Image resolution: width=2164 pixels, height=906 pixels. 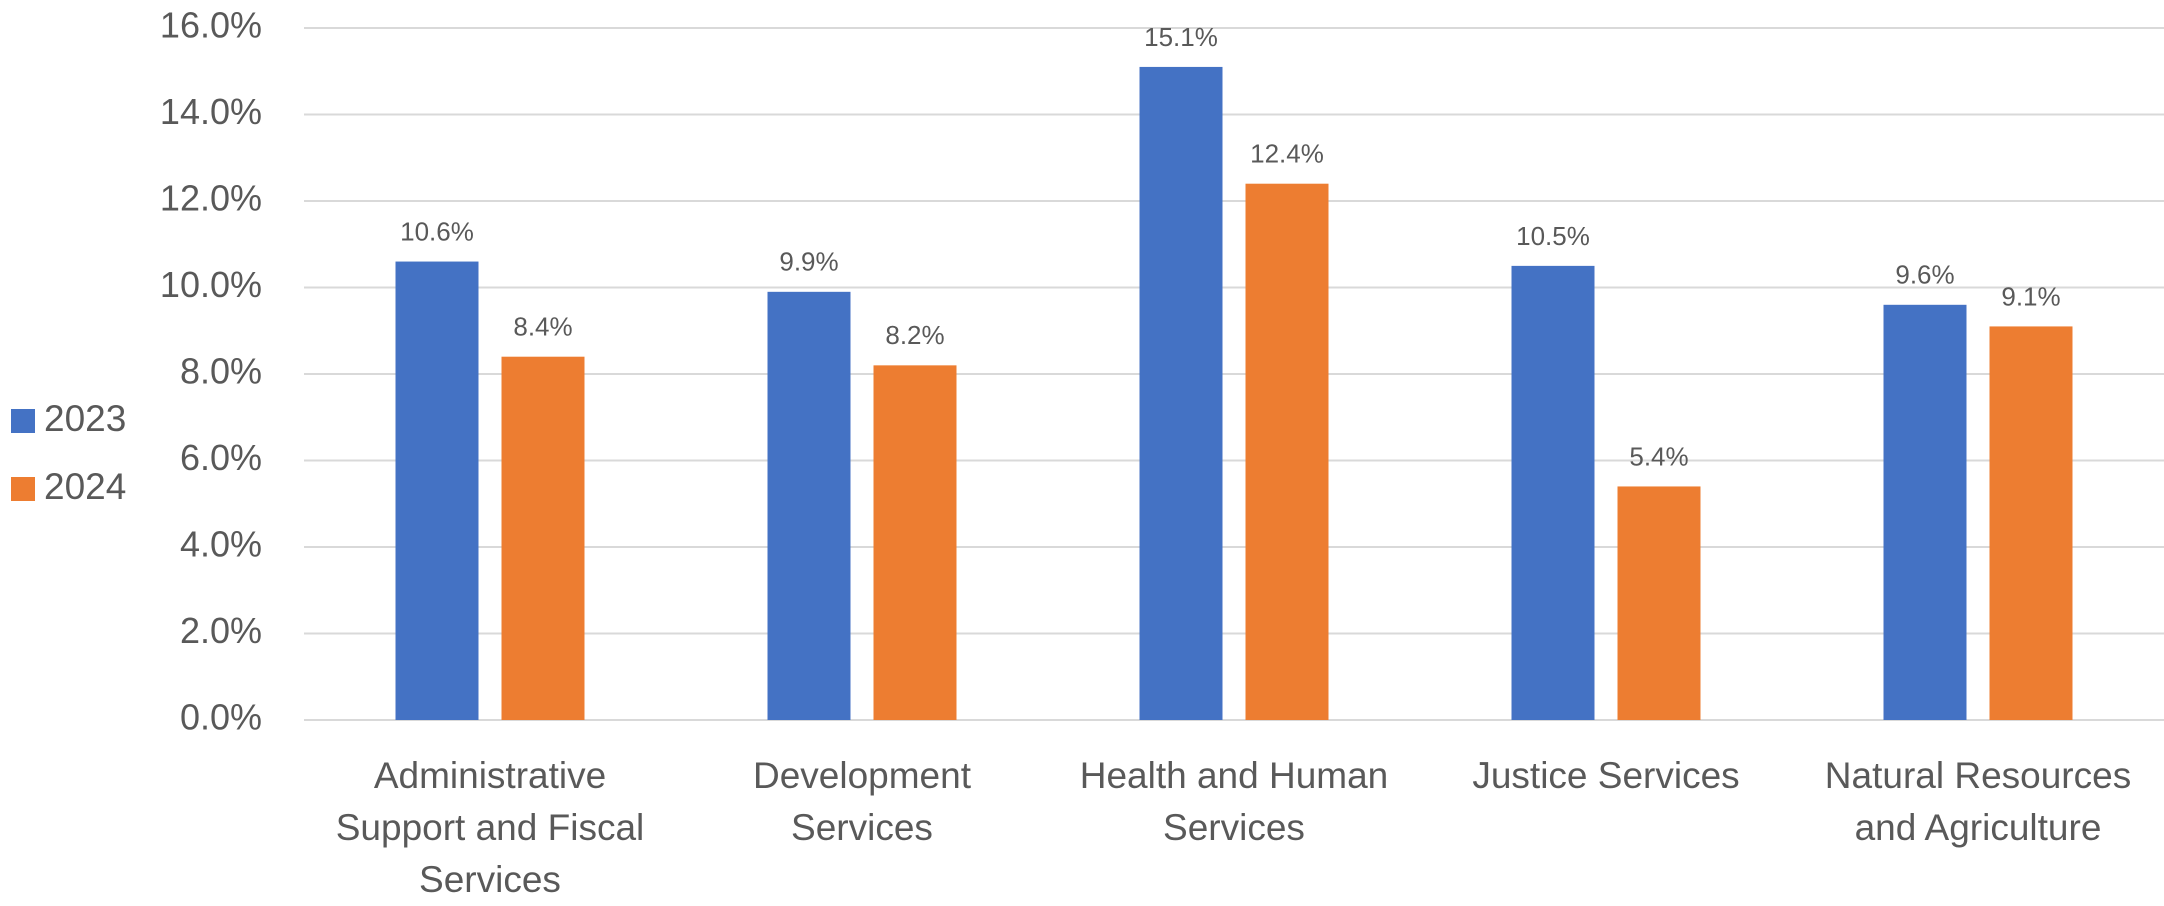 What do you see at coordinates (2030, 296) in the screenshot?
I see `data-label: 9.1%` at bounding box center [2030, 296].